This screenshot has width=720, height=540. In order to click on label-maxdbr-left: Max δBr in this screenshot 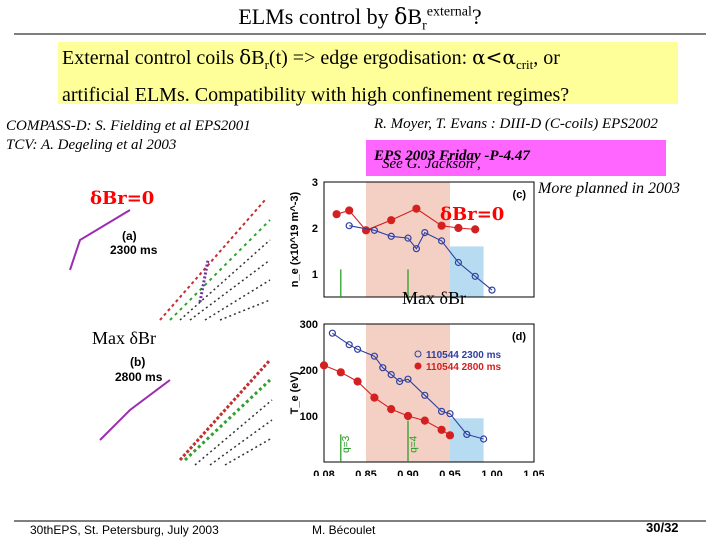, I will do `click(124, 338)`.